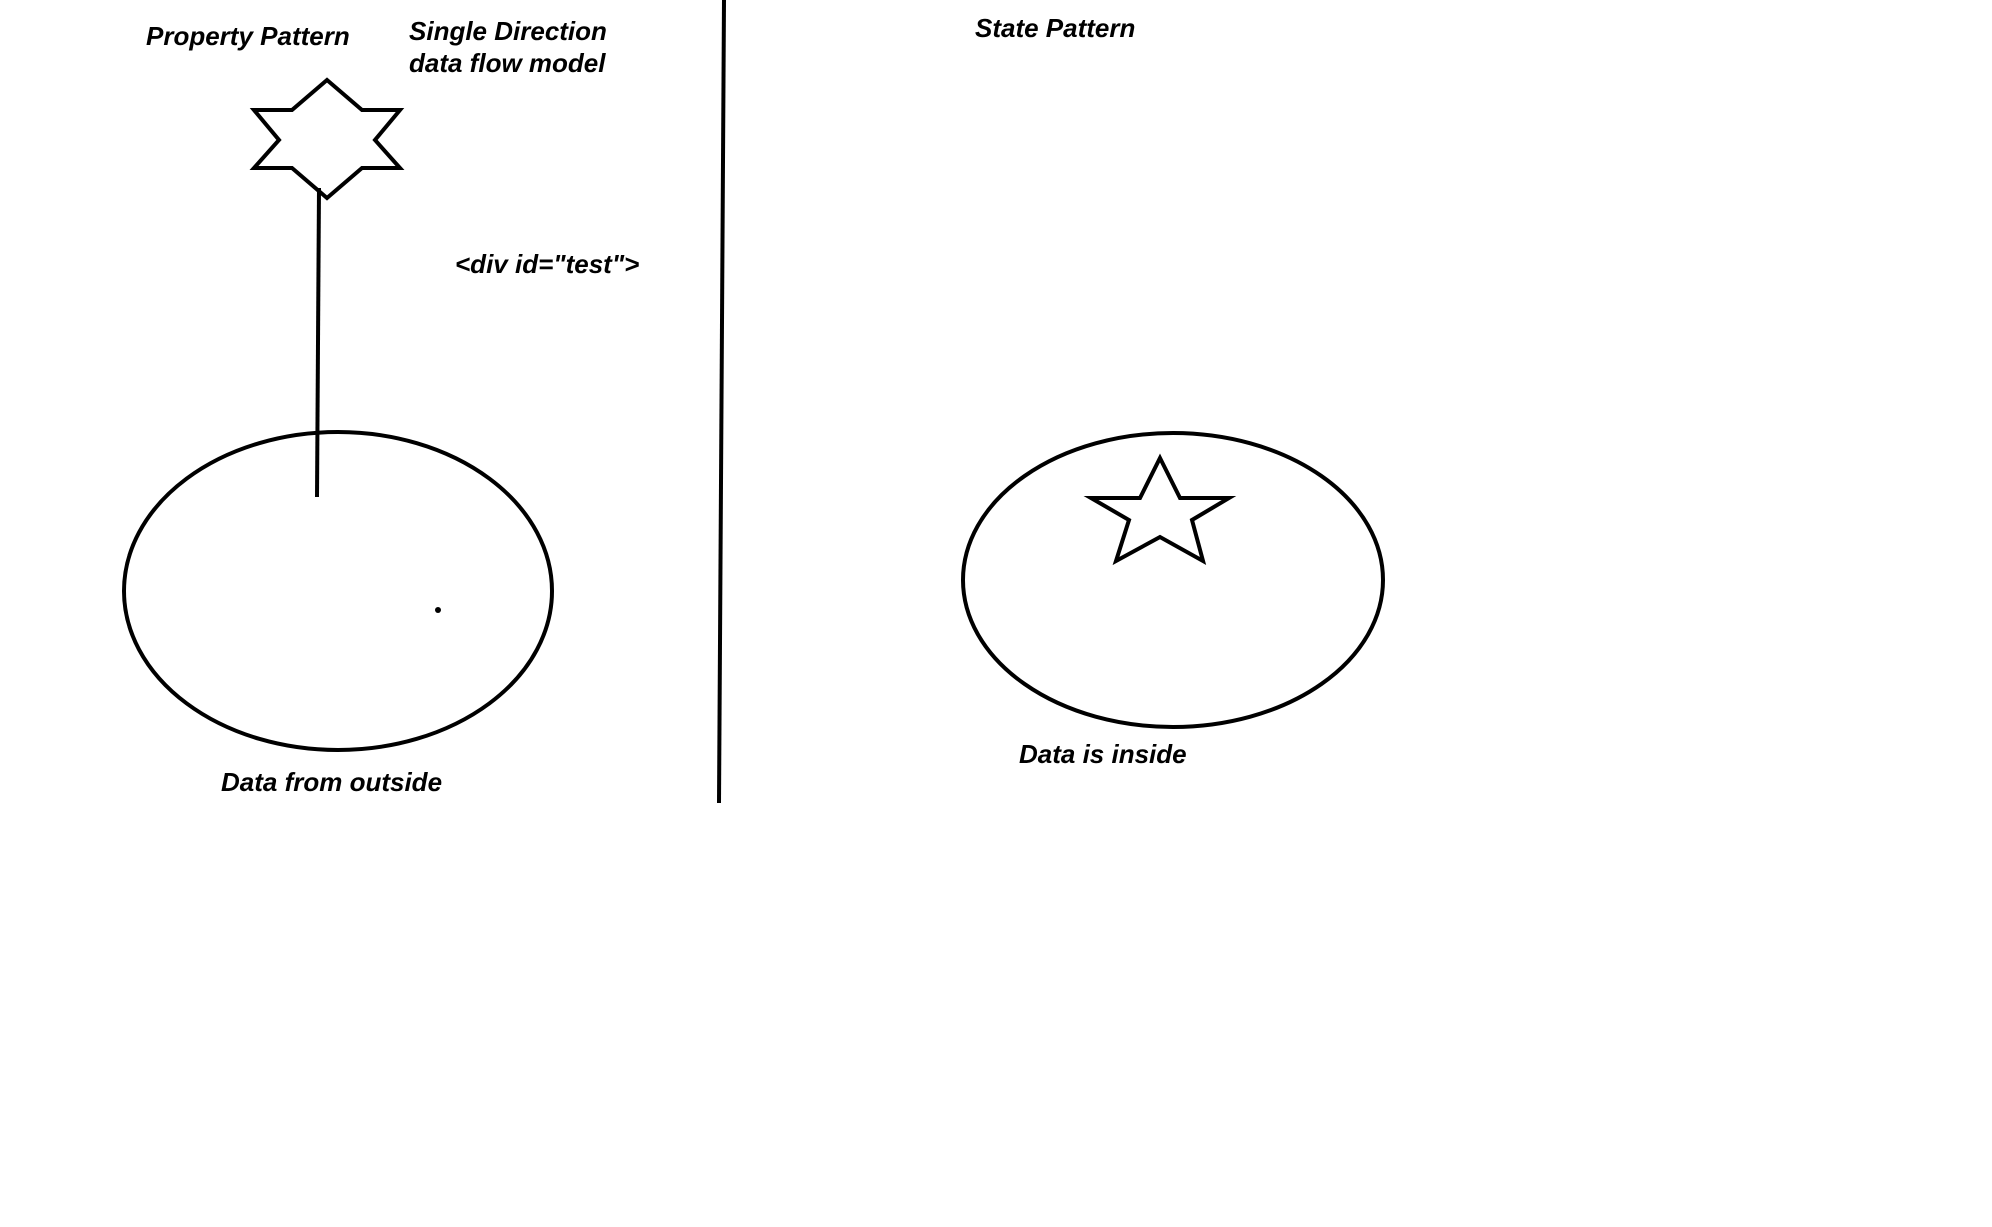  Describe the element at coordinates (507, 63) in the screenshot. I see `flow-label-line2: data flow model` at that location.